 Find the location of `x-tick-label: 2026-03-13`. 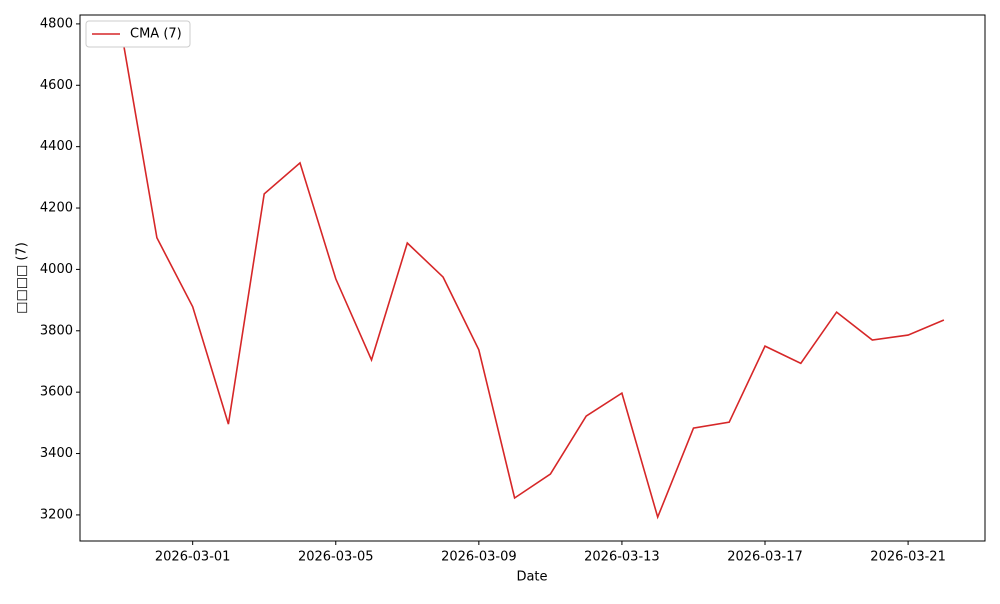

x-tick-label: 2026-03-13 is located at coordinates (622, 557).